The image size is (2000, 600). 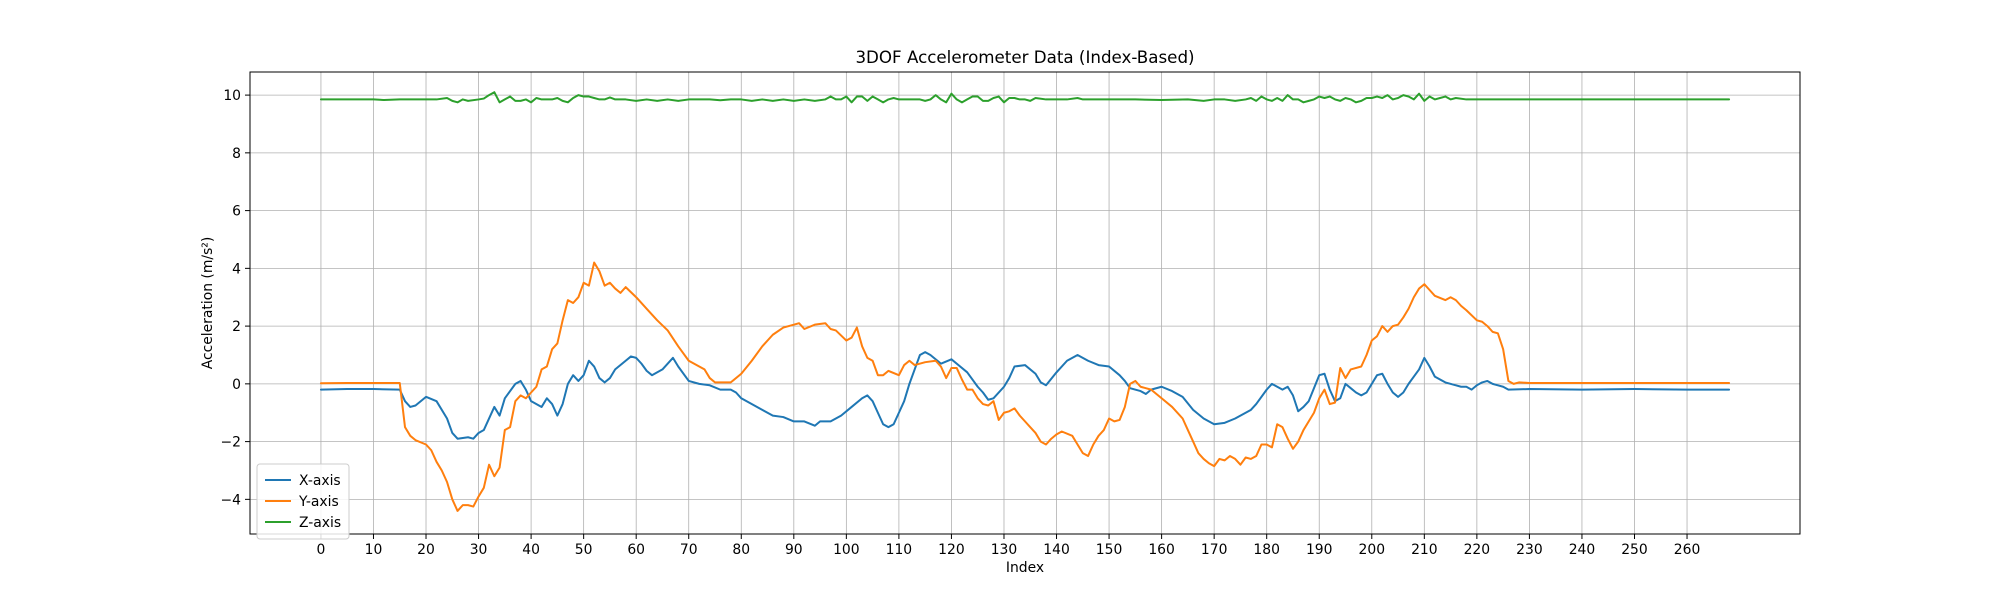 What do you see at coordinates (374, 550) in the screenshot?
I see `x-tick-label: 10` at bounding box center [374, 550].